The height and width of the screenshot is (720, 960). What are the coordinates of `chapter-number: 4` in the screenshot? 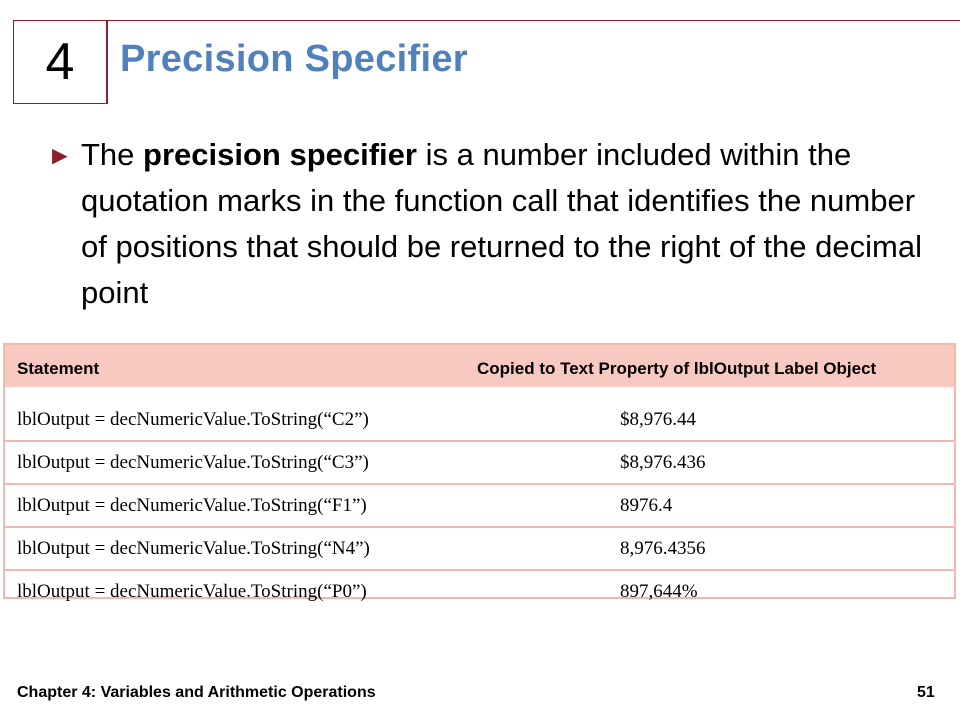 It's located at (60, 62).